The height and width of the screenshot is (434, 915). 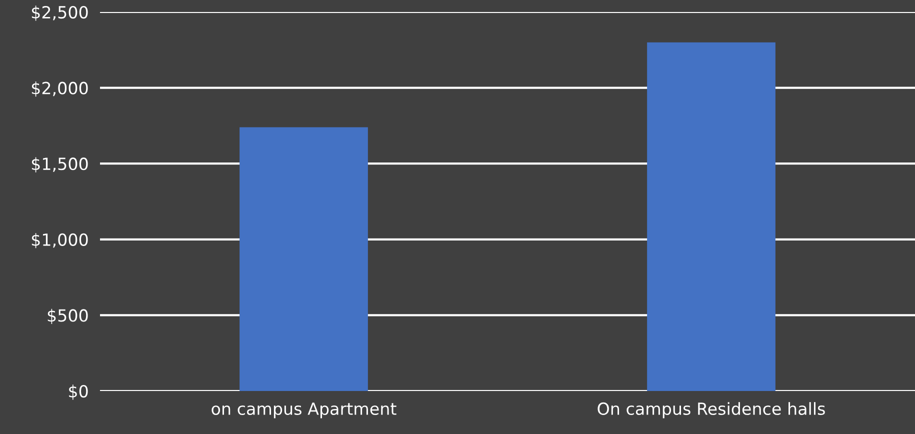 I want to click on x-tick-label: On campus Residence halls, so click(x=711, y=410).